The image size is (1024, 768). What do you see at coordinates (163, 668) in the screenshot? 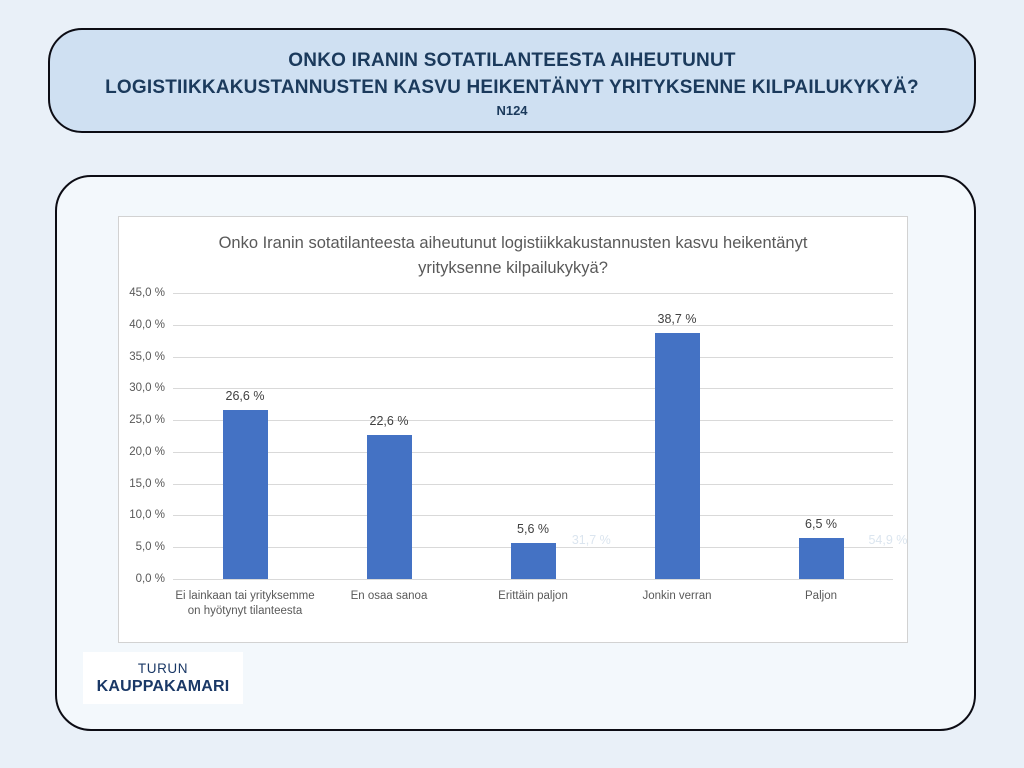
I see `logo-text-turun: TURUN` at bounding box center [163, 668].